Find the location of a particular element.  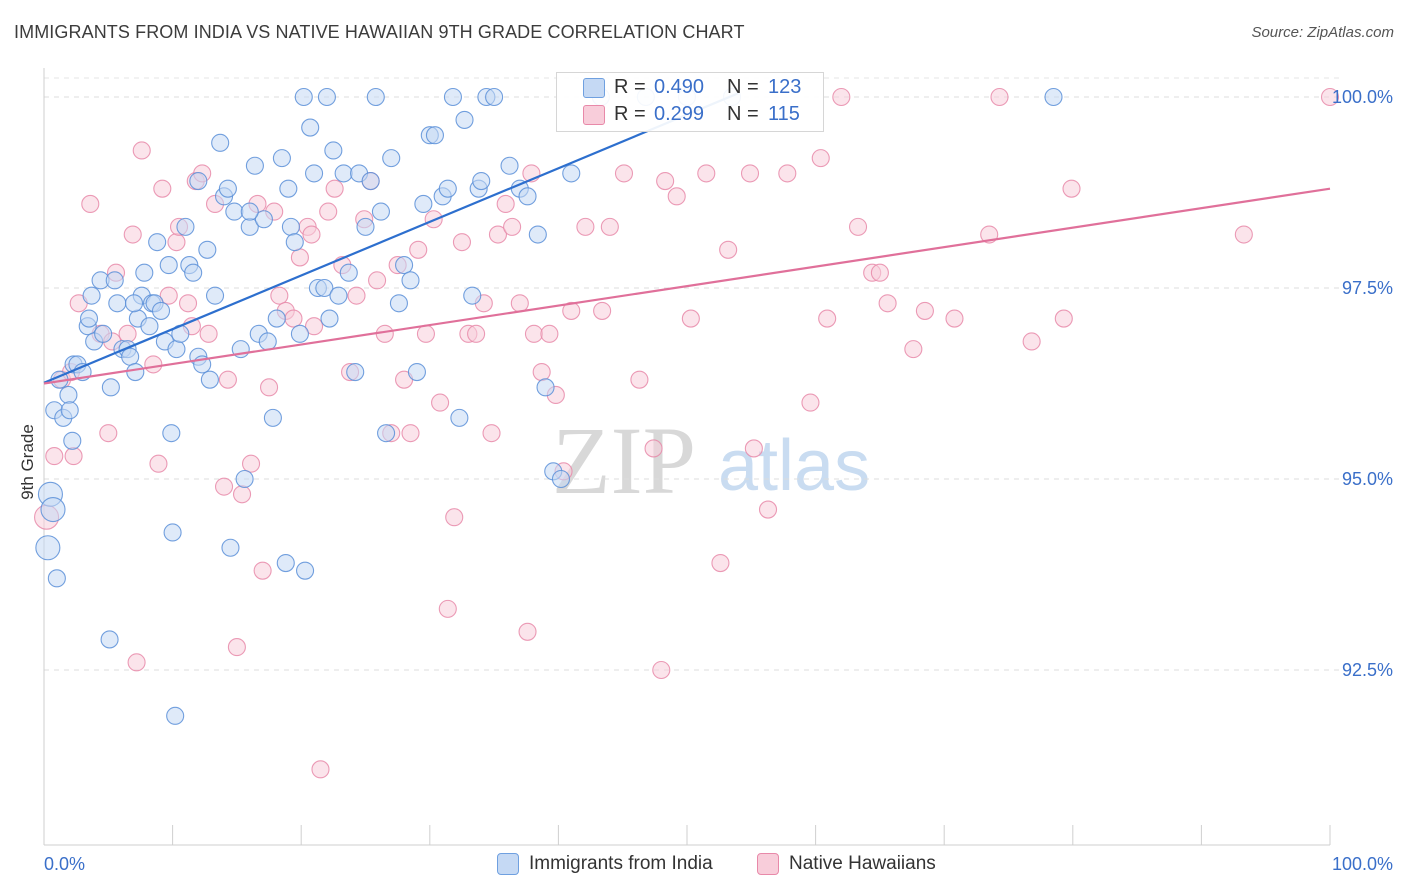

r-value: 0.490 is located at coordinates (679, 87).